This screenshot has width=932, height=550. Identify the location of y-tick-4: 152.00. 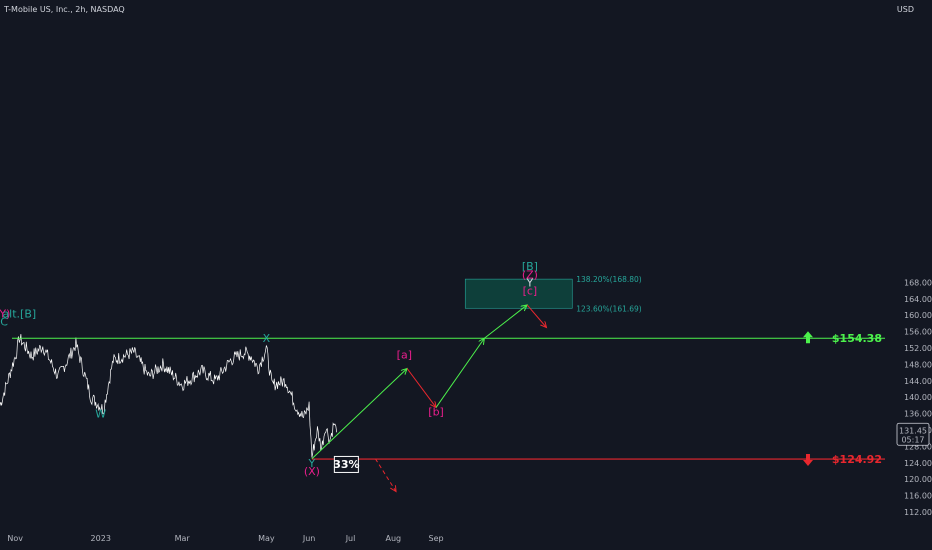
(918, 348).